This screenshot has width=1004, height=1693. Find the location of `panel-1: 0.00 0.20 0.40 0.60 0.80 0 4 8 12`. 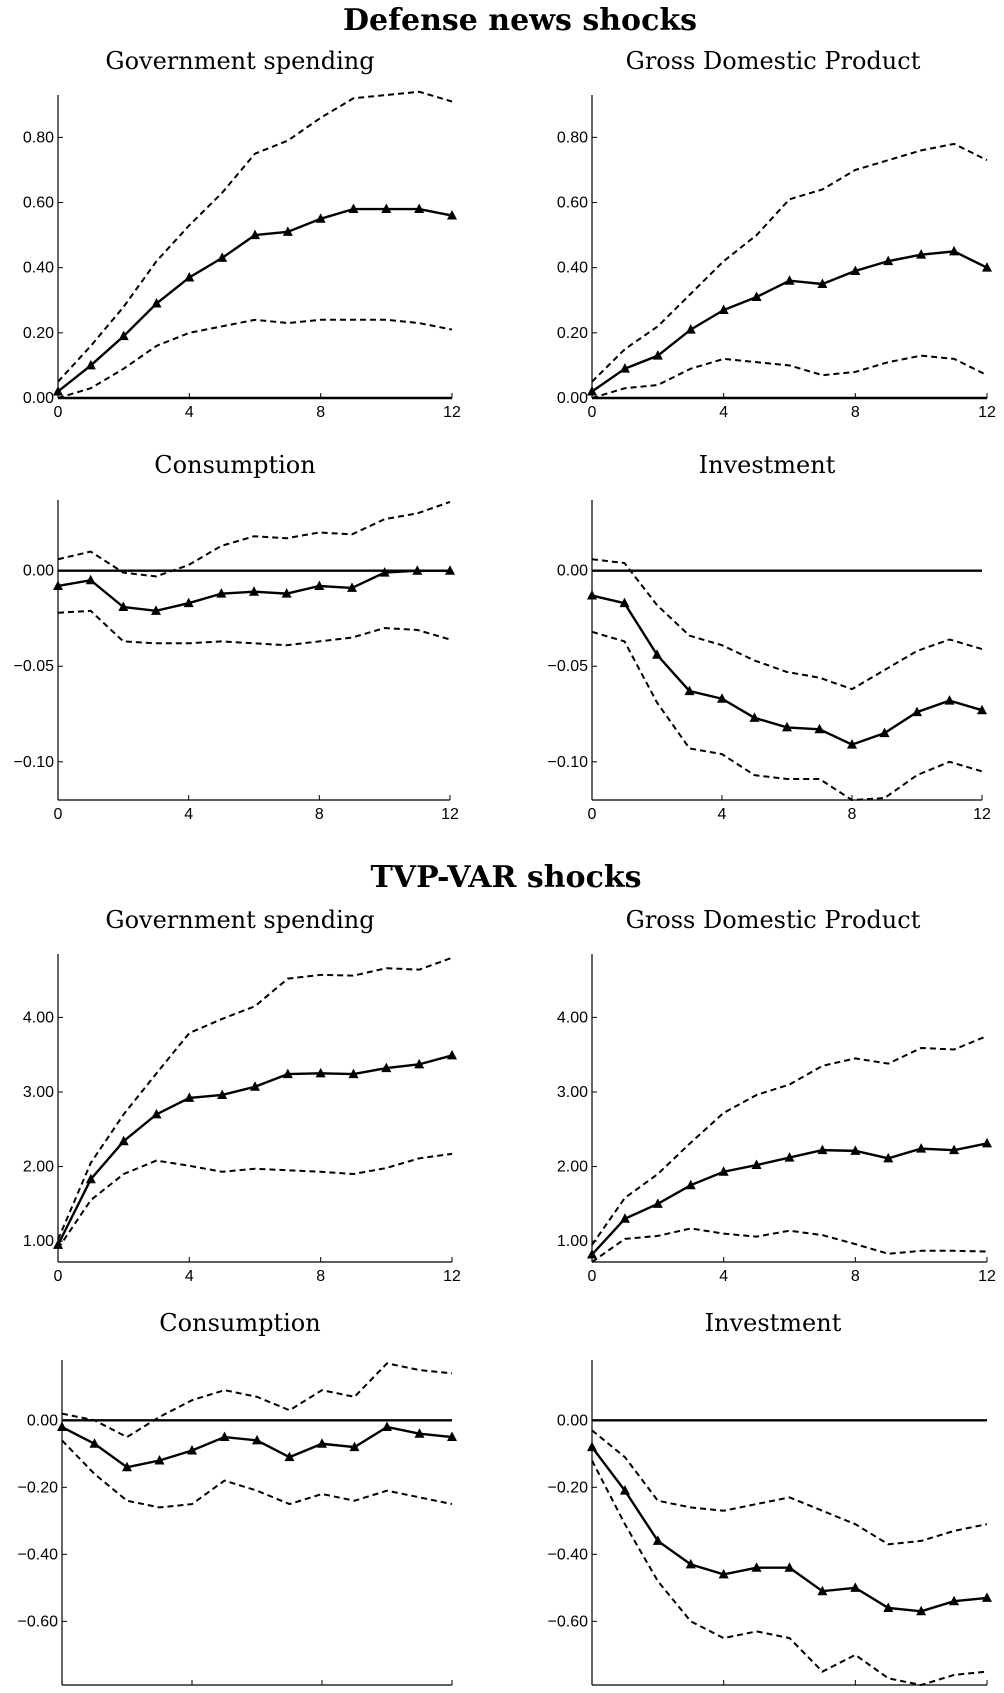

panel-1: 0.00 0.20 0.40 0.60 0.80 0 4 8 12 is located at coordinates (776, 258).